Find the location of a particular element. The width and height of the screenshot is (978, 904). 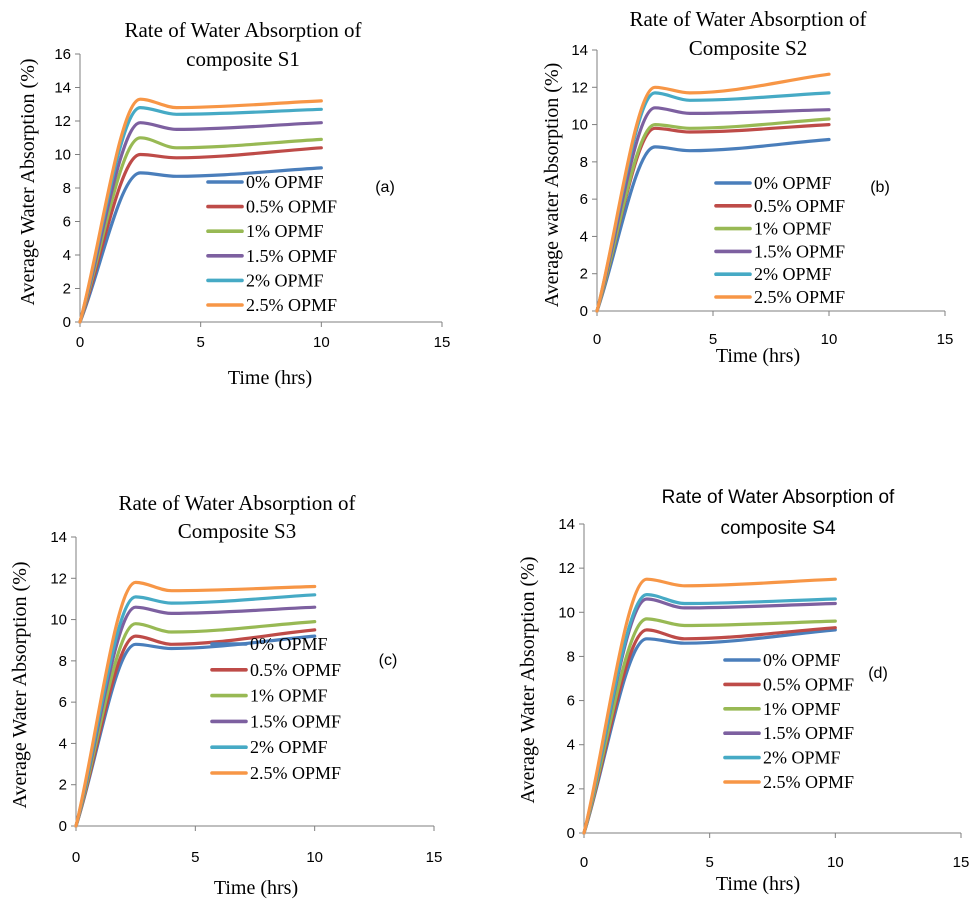

chart-b-x-tick-label: 0 is located at coordinates (597, 339).